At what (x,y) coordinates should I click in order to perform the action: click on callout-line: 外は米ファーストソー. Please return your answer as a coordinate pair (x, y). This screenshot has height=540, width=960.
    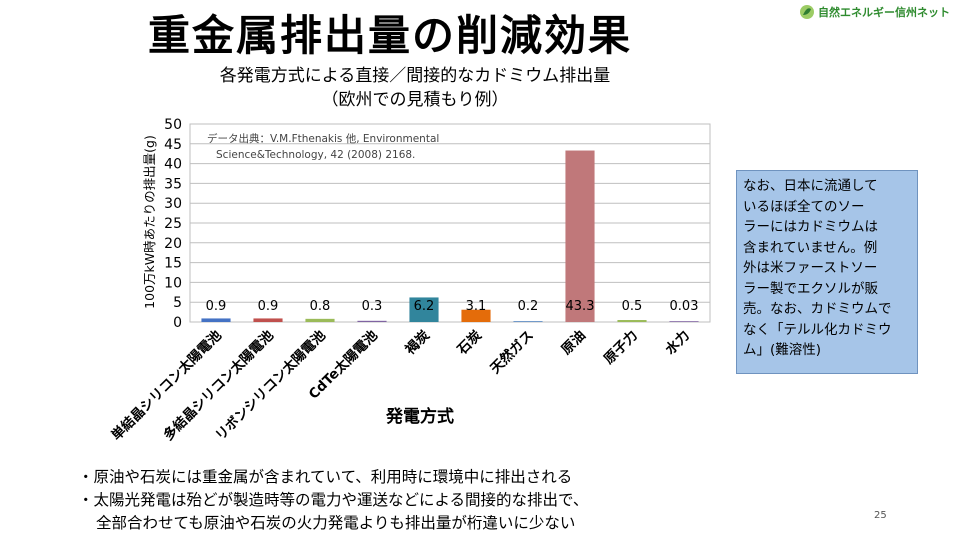
    Looking at the image, I should click on (810, 268).